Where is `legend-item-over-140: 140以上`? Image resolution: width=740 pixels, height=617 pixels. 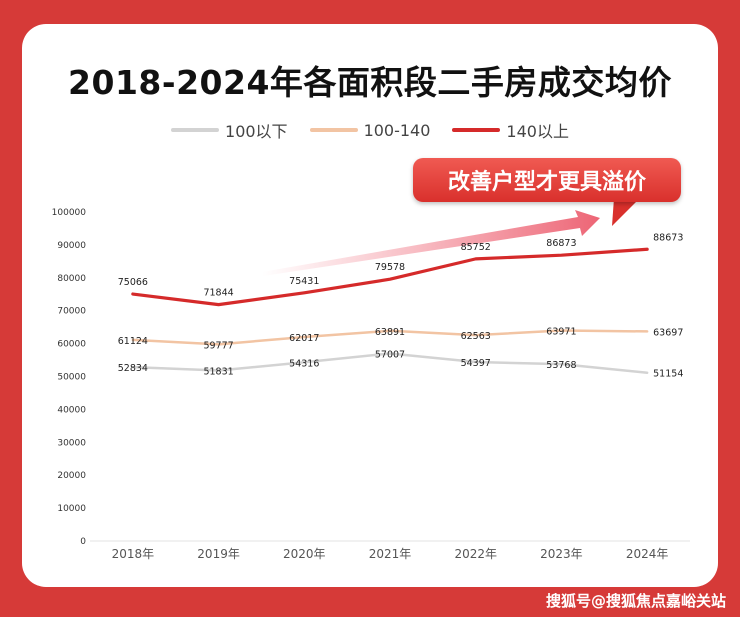 legend-item-over-140: 140以上 is located at coordinates (510, 130).